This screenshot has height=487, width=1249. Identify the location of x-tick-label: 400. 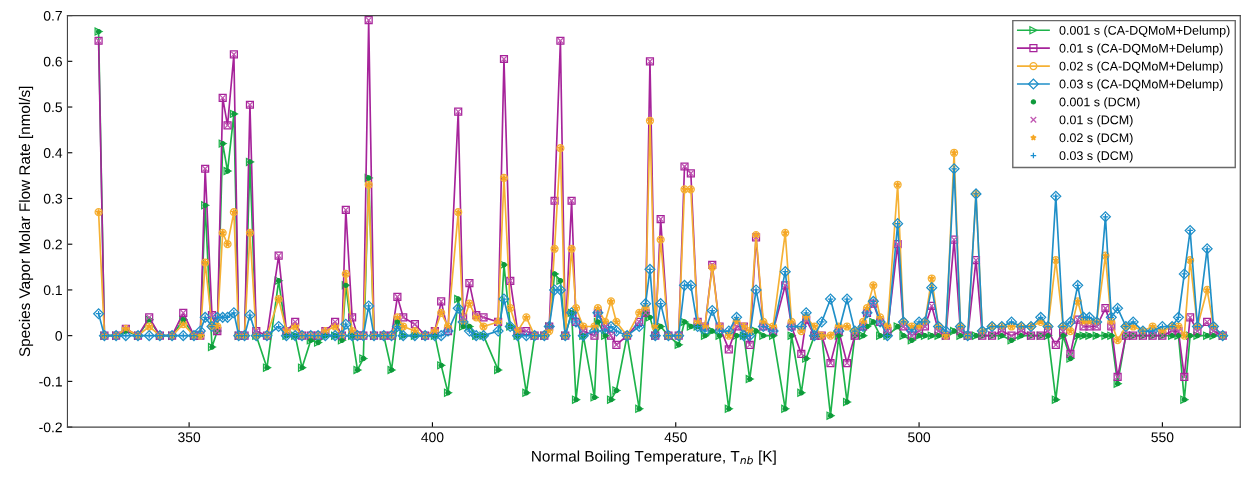
(432, 437).